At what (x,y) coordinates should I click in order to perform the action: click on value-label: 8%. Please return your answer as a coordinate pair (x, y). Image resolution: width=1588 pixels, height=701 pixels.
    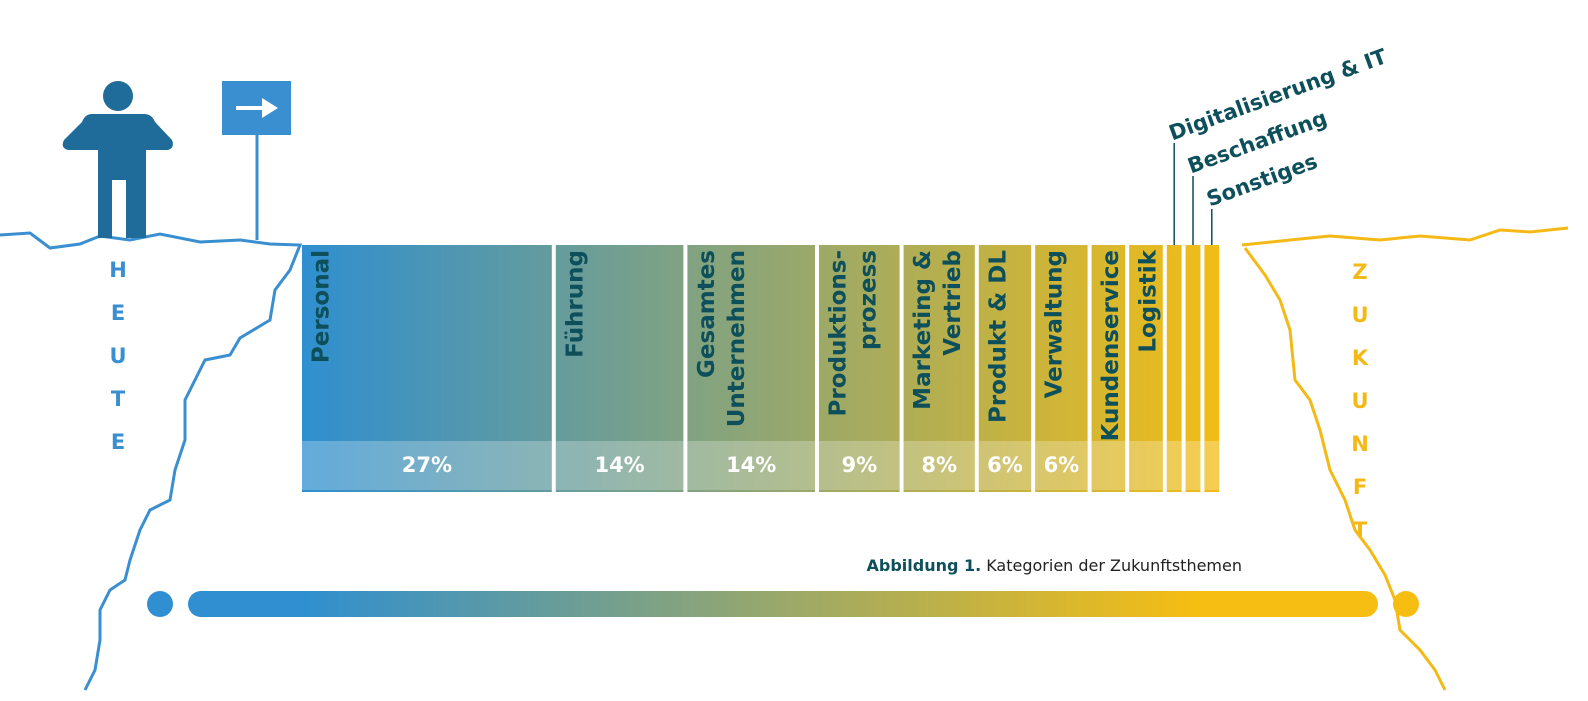
    Looking at the image, I should click on (939, 465).